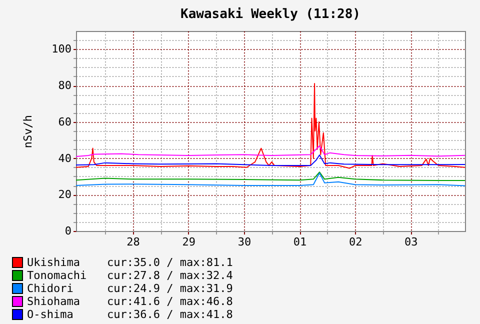 This screenshot has width=480, height=324. What do you see at coordinates (28, 131) in the screenshot?
I see `y-axis-title: nSv/h` at bounding box center [28, 131].